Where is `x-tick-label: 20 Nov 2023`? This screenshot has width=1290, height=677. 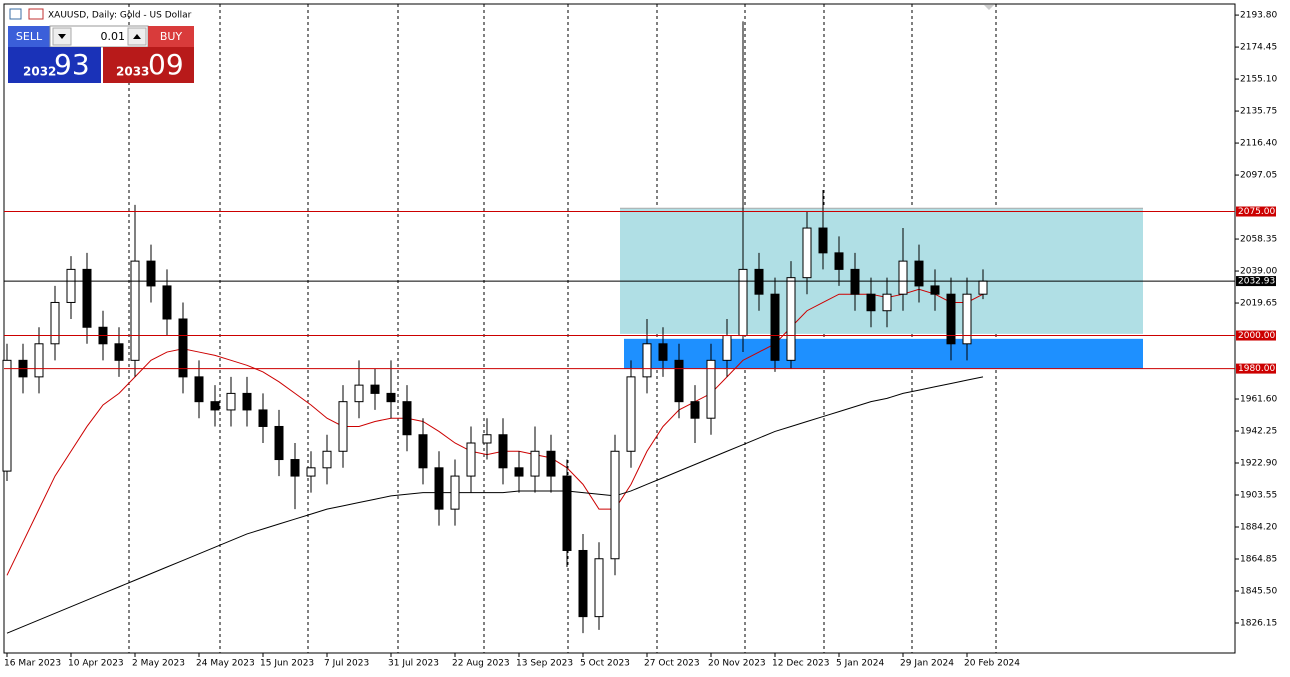 x-tick-label: 20 Nov 2023 is located at coordinates (737, 664).